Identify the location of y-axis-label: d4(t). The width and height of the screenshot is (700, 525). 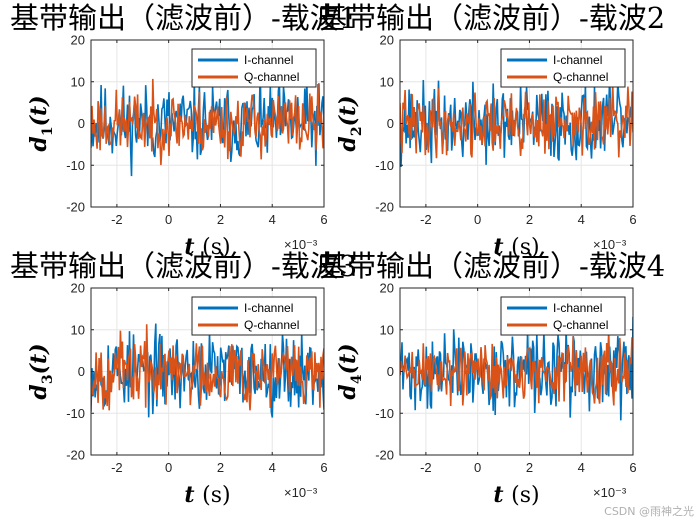
(350, 371).